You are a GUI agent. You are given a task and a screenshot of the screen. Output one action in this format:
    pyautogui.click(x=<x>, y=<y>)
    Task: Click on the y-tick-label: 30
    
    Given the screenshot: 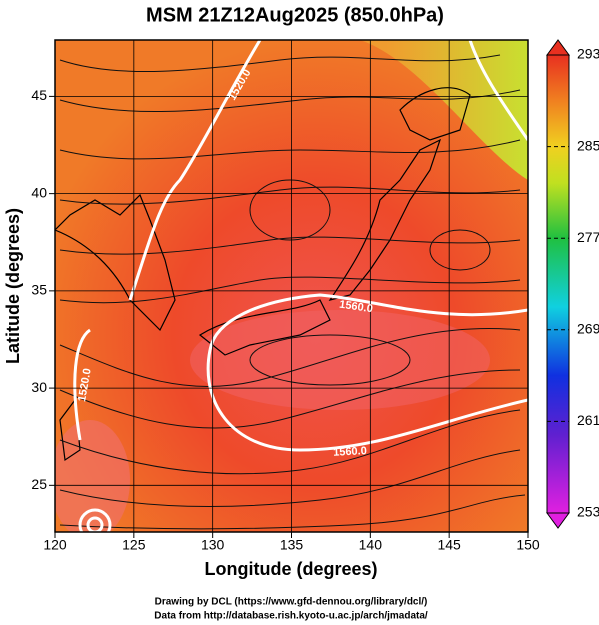 What is the action you would take?
    pyautogui.click(x=39, y=387)
    